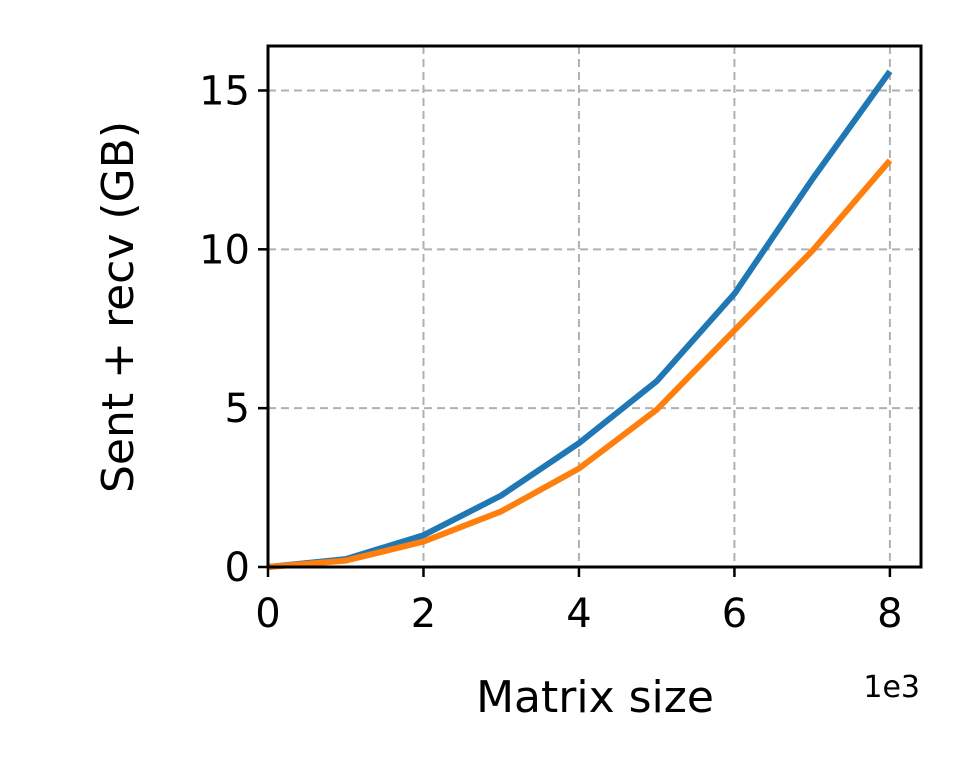  I want to click on x-tick-label: 2, so click(423, 614).